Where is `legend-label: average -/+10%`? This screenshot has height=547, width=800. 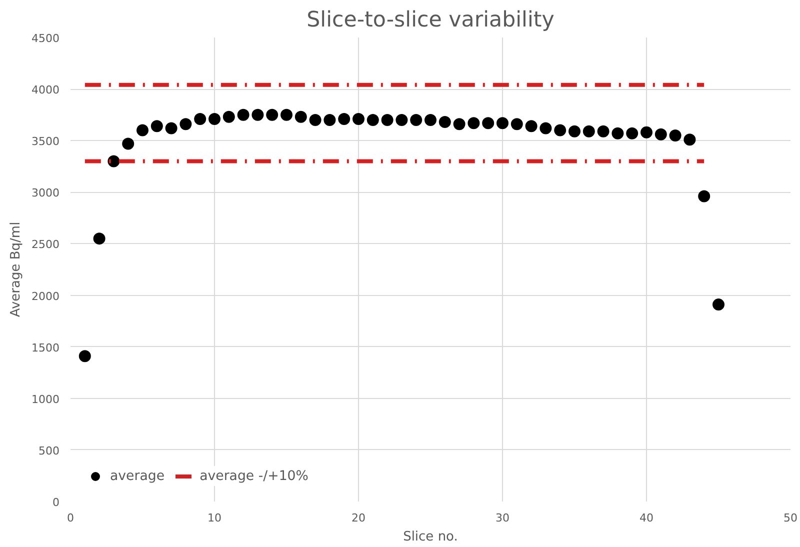 legend-label: average -/+10% is located at coordinates (254, 476).